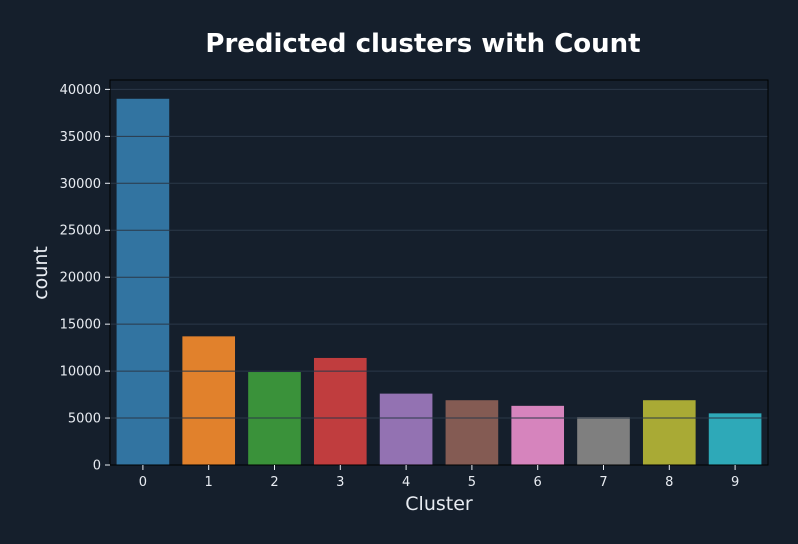  I want to click on chart-title: Predicted clusters with Count, so click(422, 44).